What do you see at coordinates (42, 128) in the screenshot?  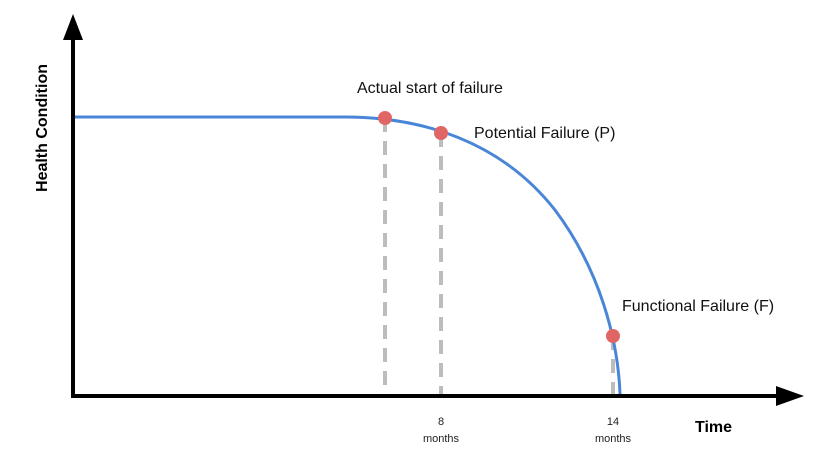 I see `y-axis-title: Health Condition` at bounding box center [42, 128].